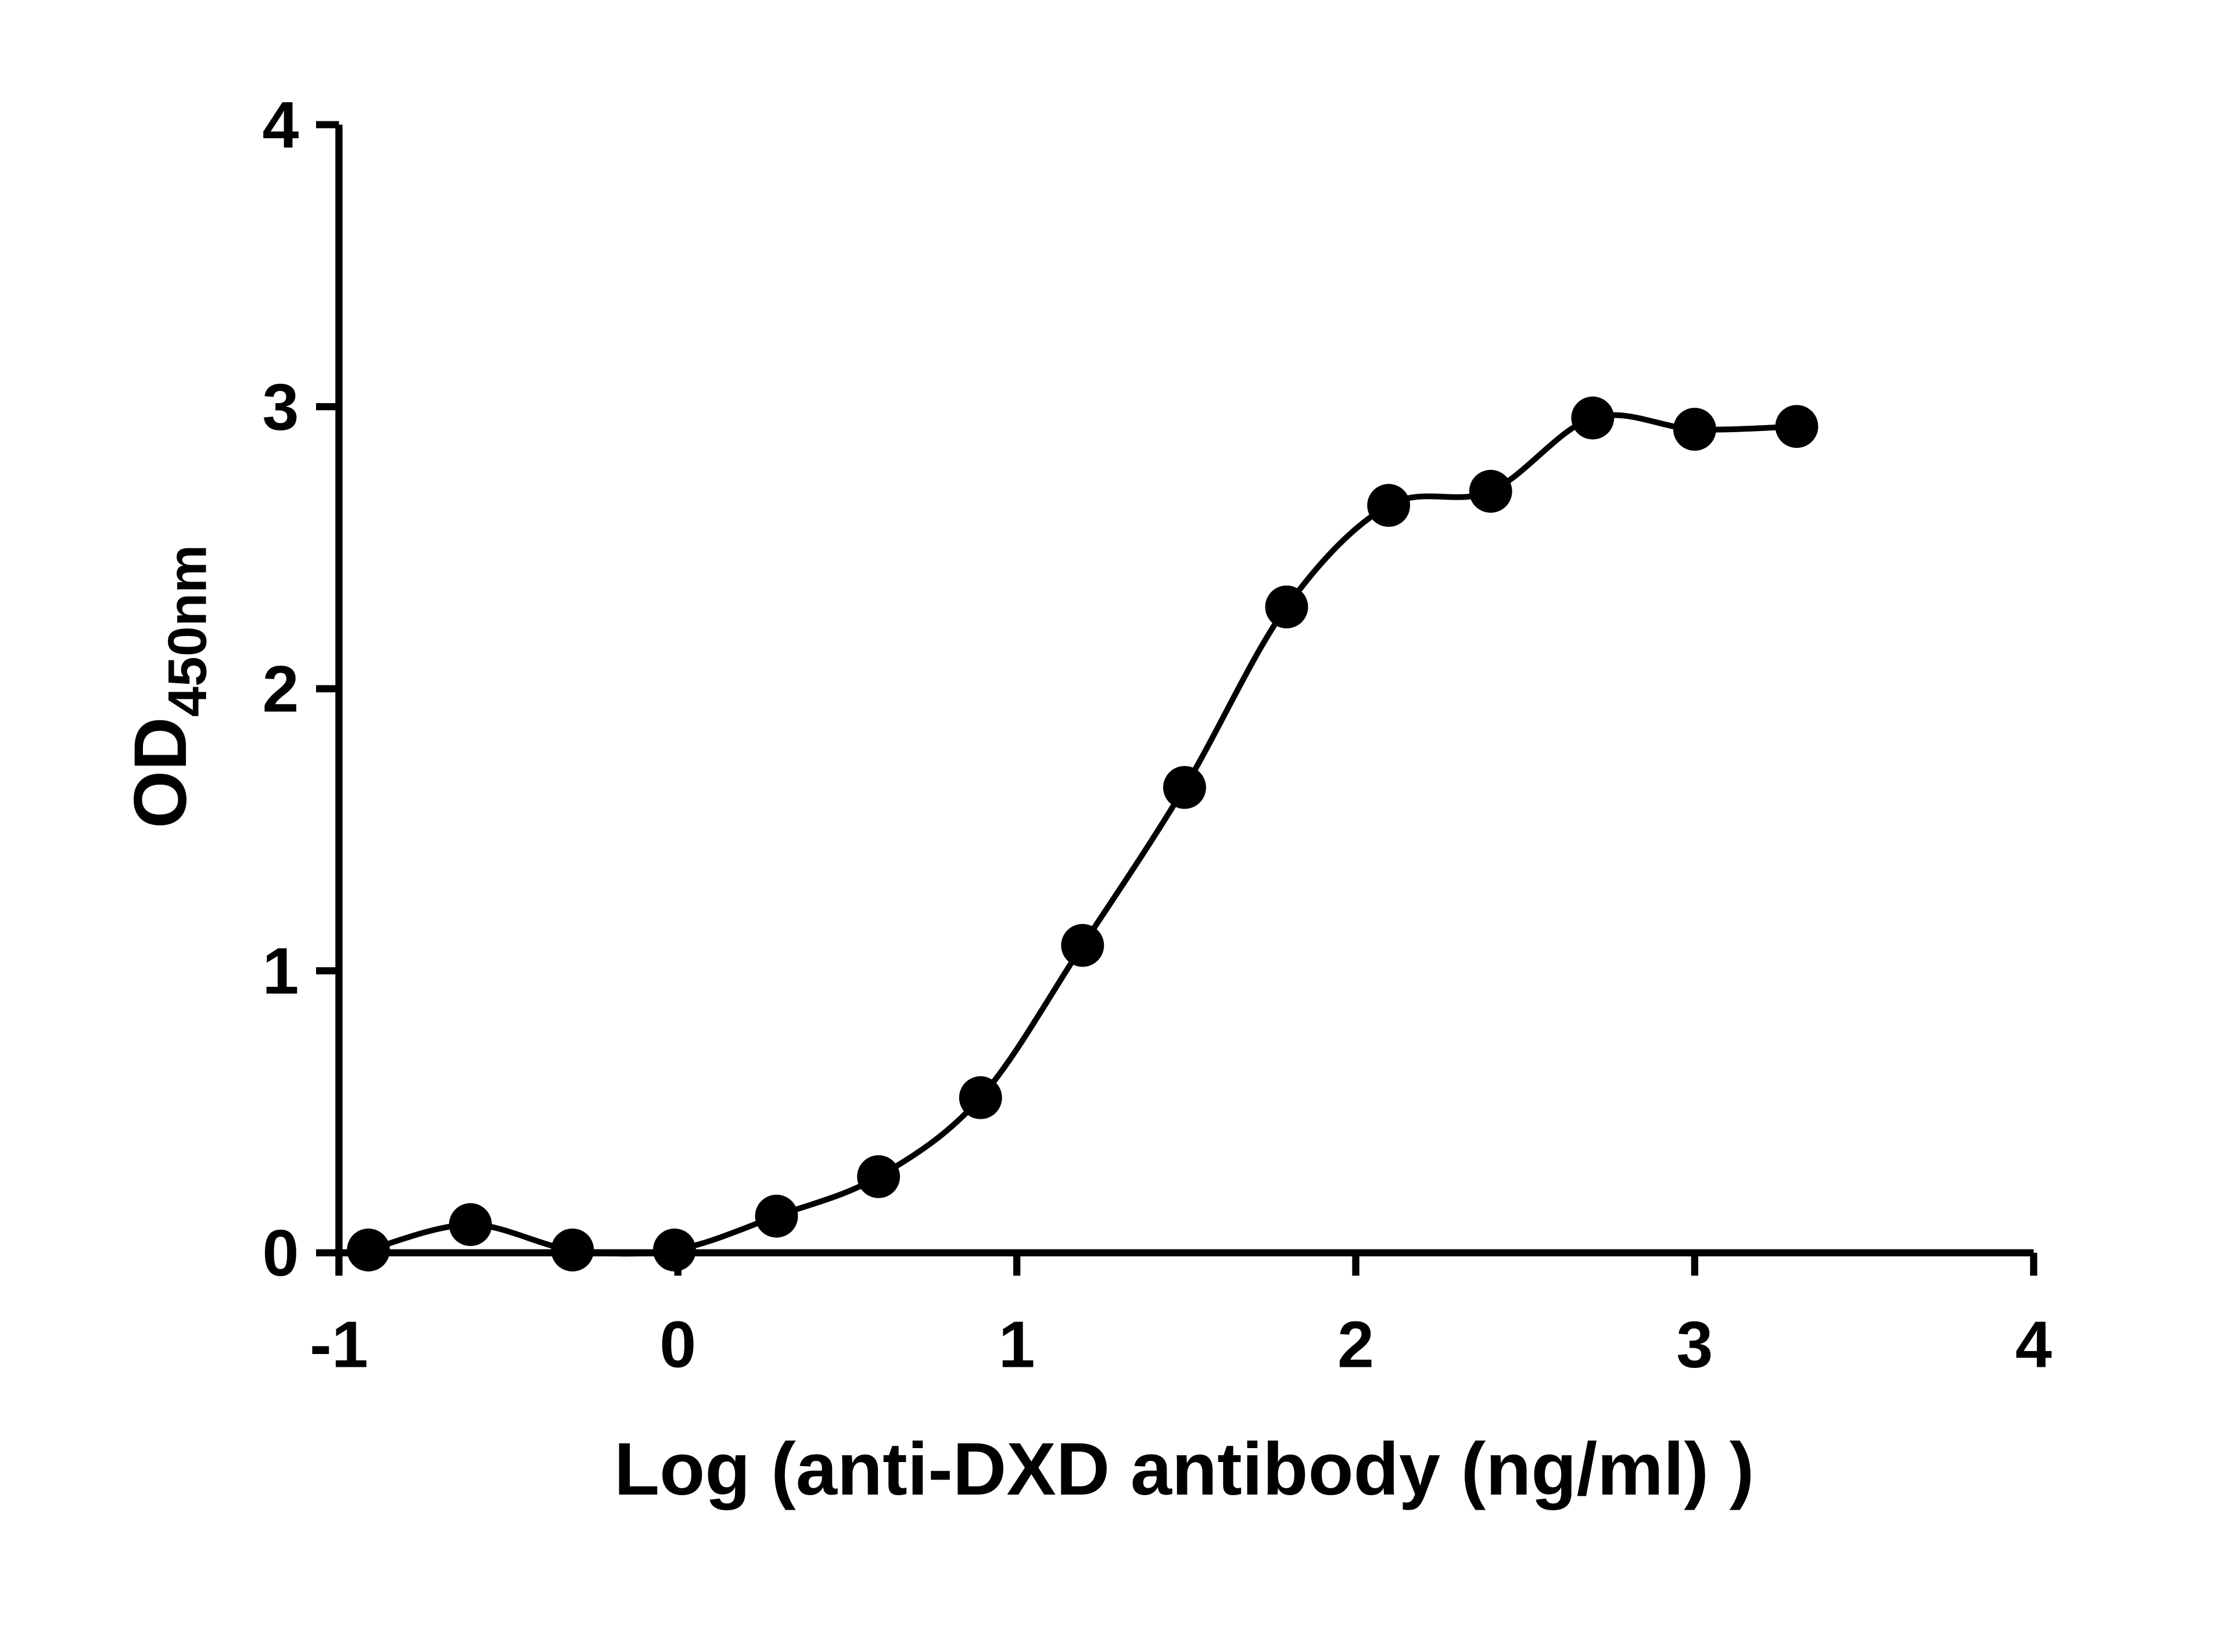 This screenshot has height=1652, width=2231. I want to click on y-axis-label-main: OD, so click(160, 772).